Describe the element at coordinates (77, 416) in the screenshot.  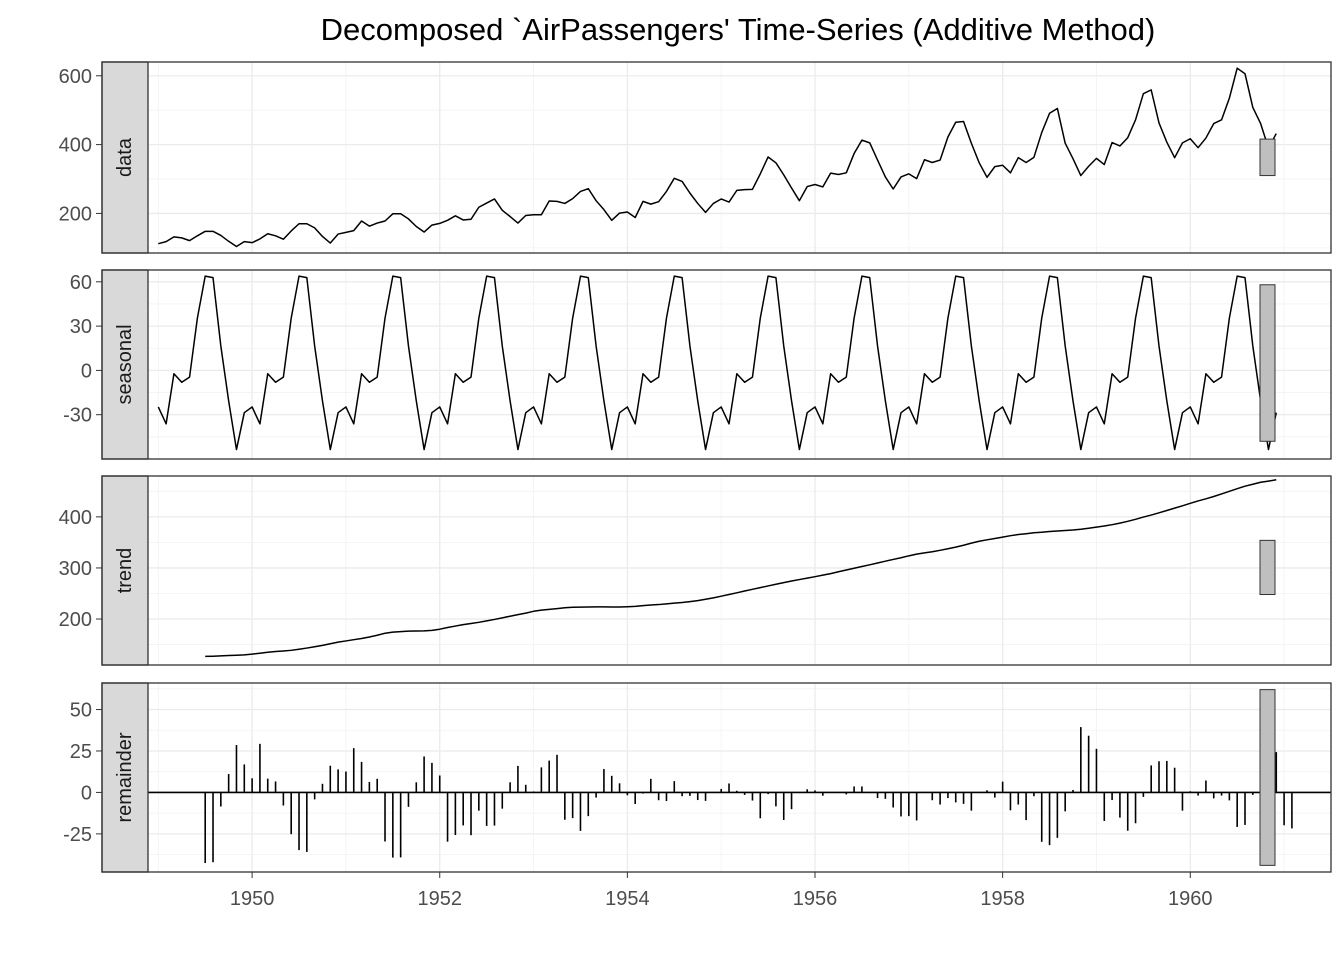
I see `y-tick-label: -30` at that location.